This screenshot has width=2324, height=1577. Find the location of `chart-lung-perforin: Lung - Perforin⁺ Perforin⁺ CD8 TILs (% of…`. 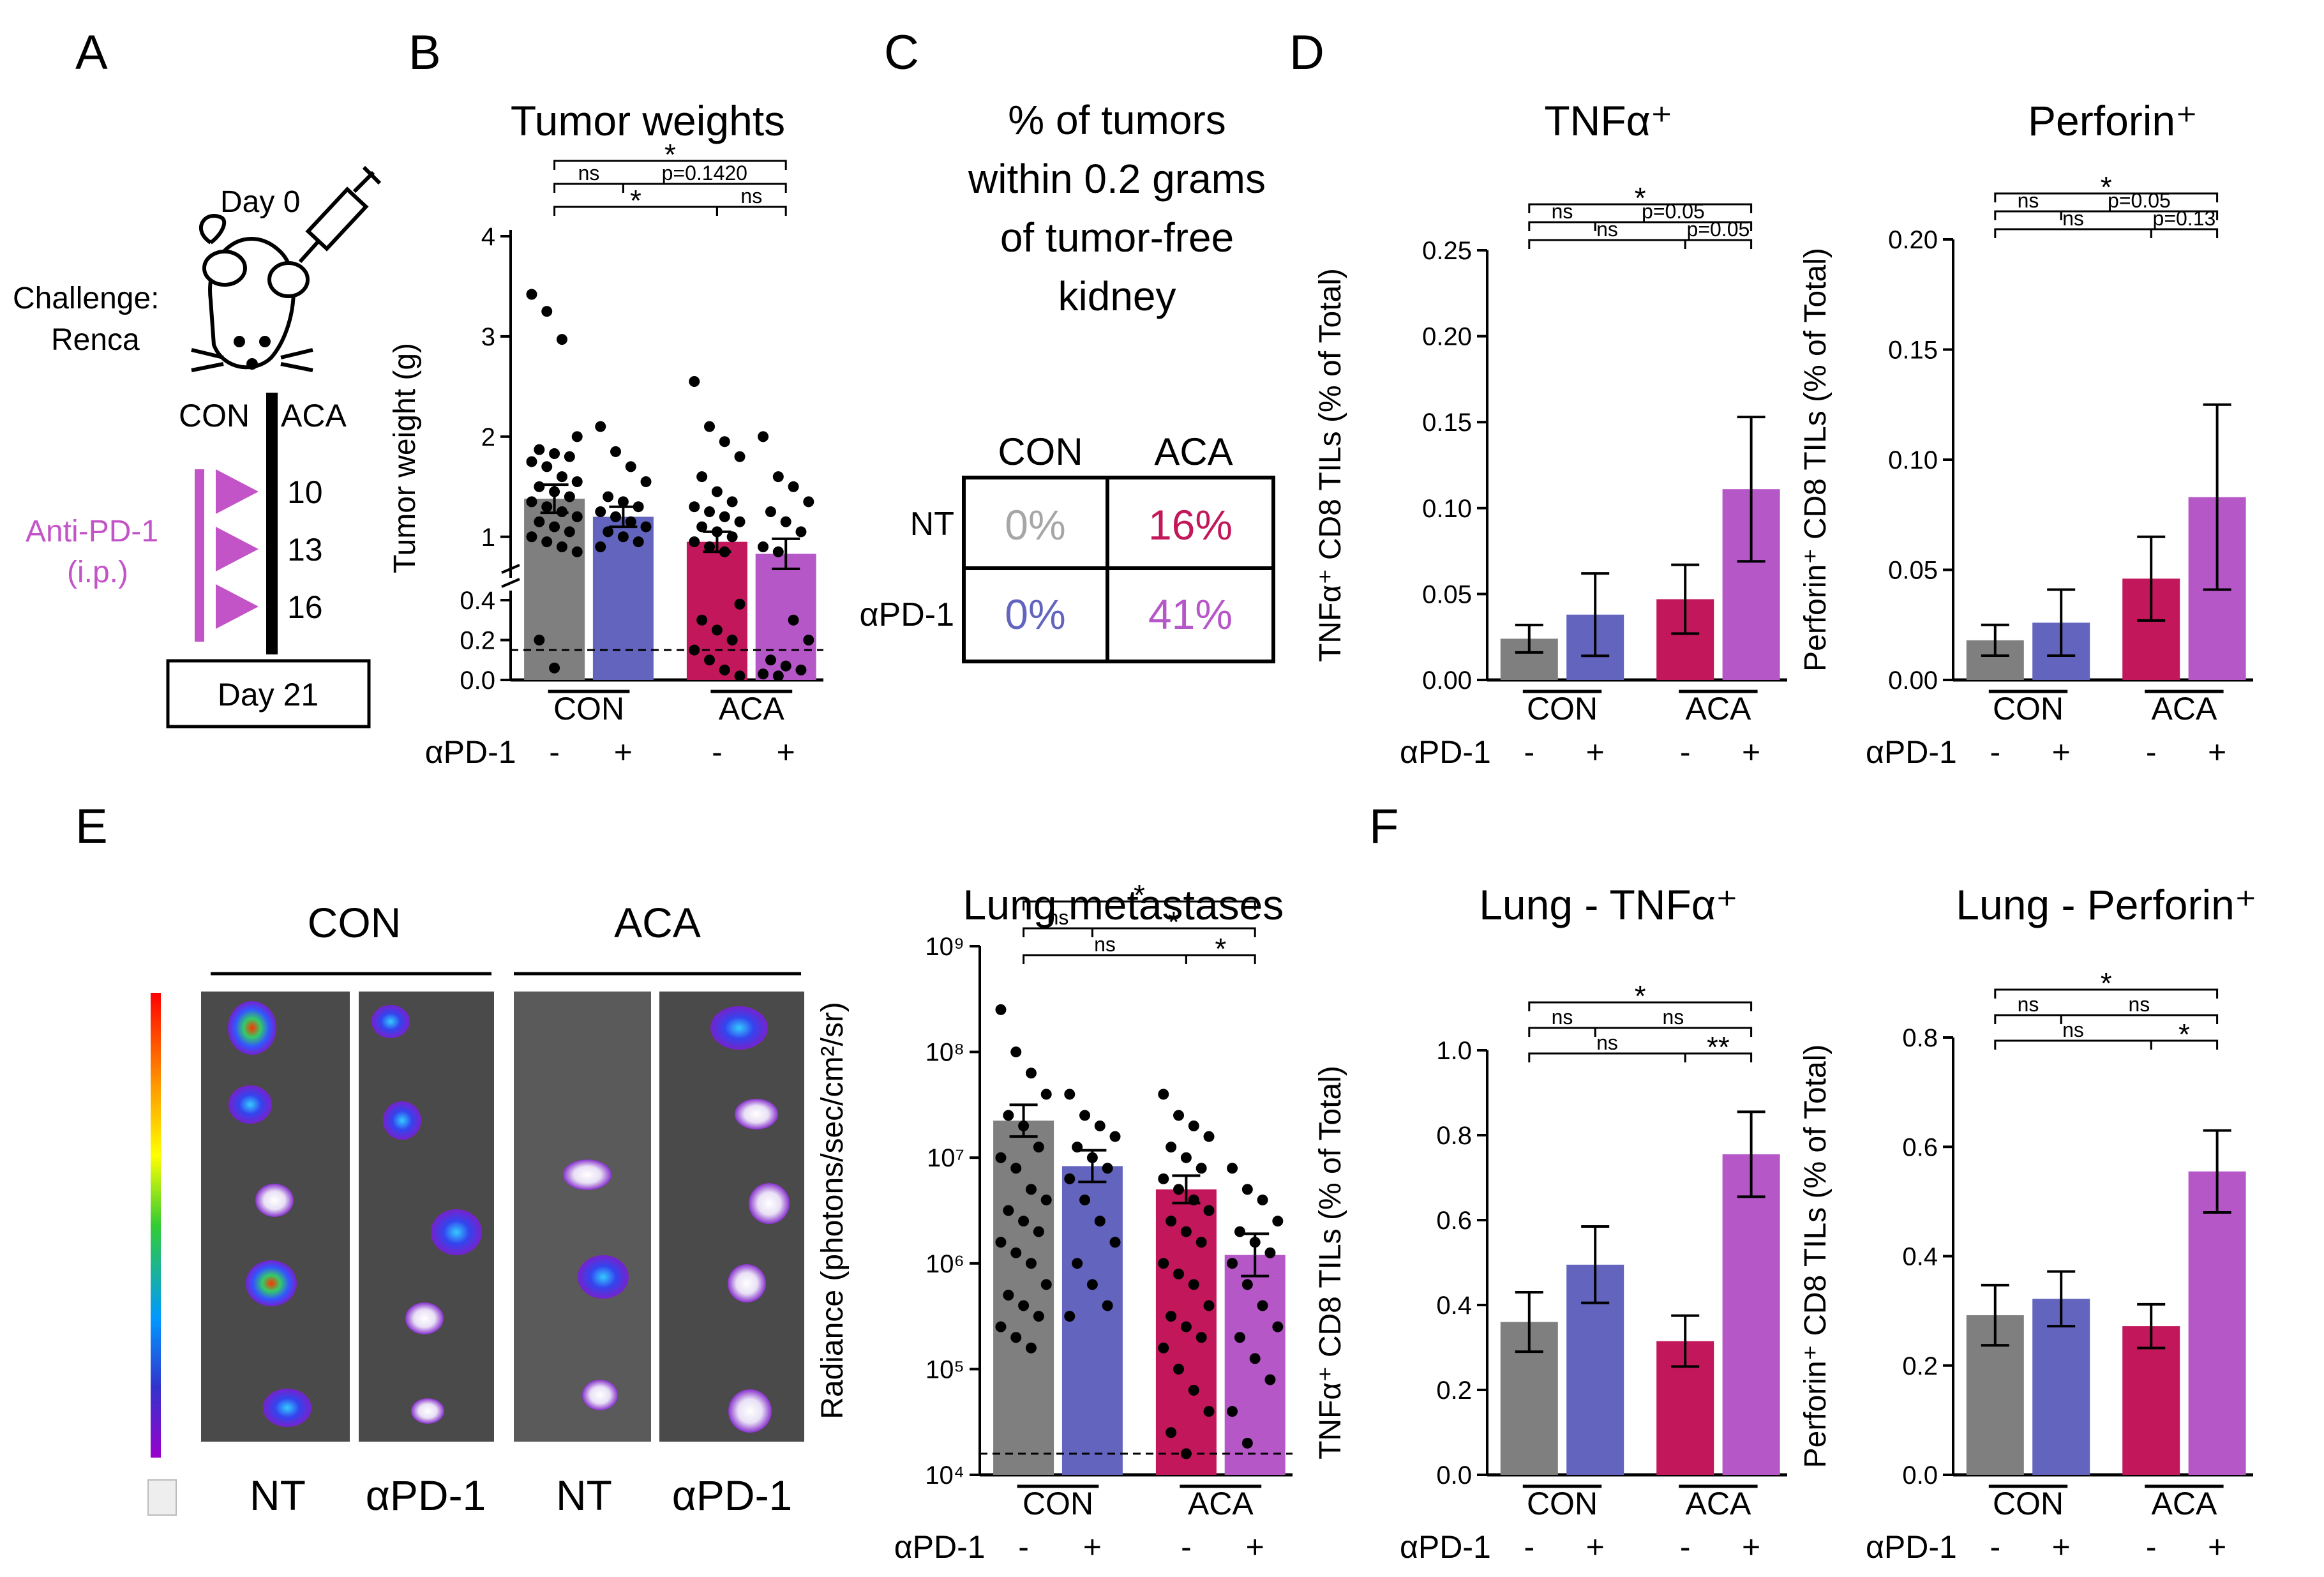

chart-lung-perforin: Lung - Perforin⁺ Perforin⁺ CD8 TILs (% of… is located at coordinates (2028, 1223).